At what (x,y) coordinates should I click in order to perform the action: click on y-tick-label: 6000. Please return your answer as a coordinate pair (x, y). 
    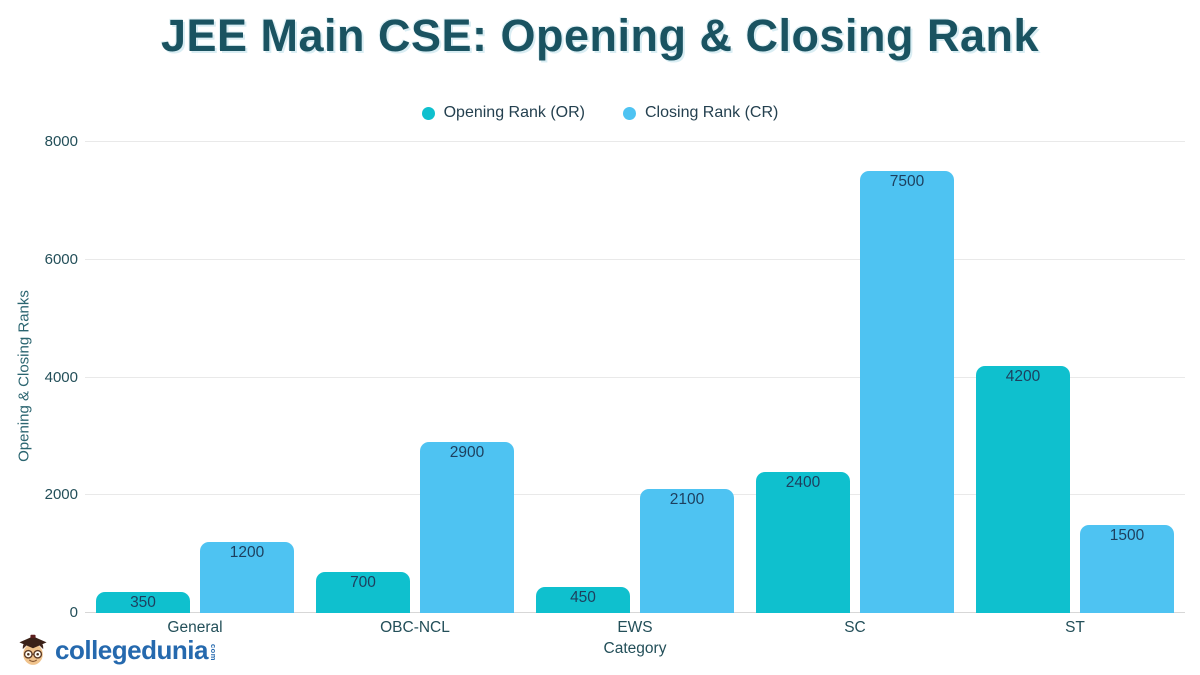
    Looking at the image, I should click on (61, 259).